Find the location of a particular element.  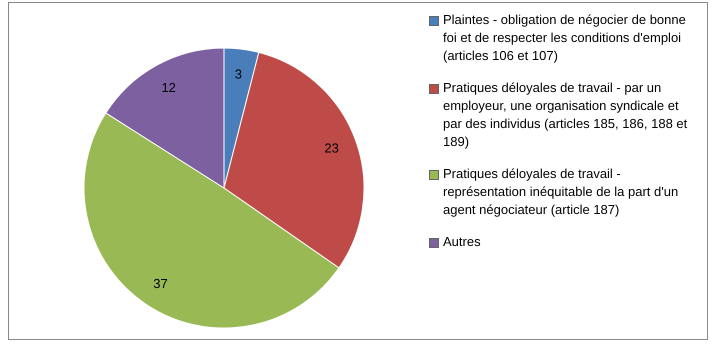

legend-label: Autres is located at coordinates (462, 242).